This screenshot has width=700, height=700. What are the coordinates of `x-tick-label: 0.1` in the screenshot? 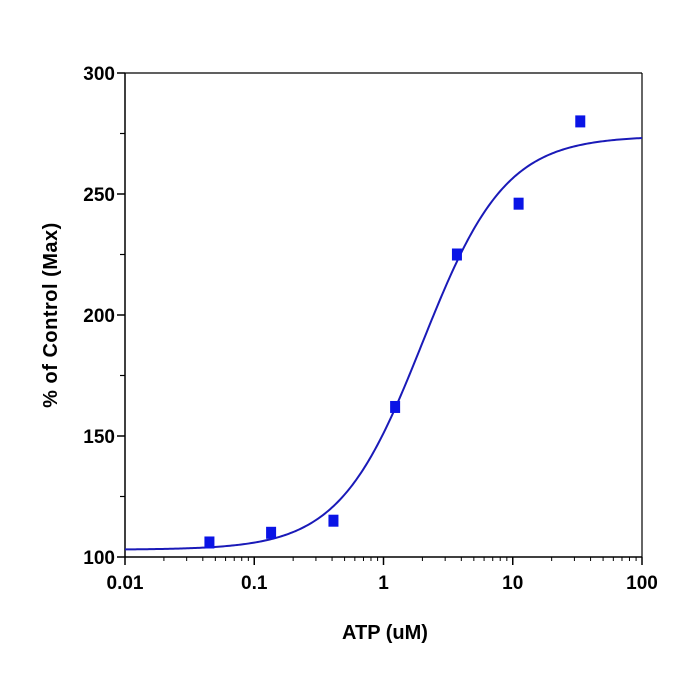 It's located at (254, 583).